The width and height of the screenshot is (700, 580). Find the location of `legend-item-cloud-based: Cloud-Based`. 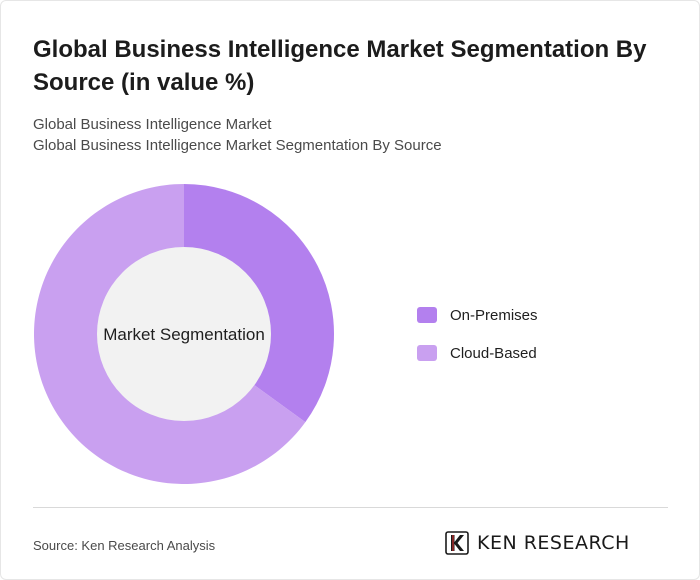

legend-item-cloud-based: Cloud-Based is located at coordinates (477, 353).